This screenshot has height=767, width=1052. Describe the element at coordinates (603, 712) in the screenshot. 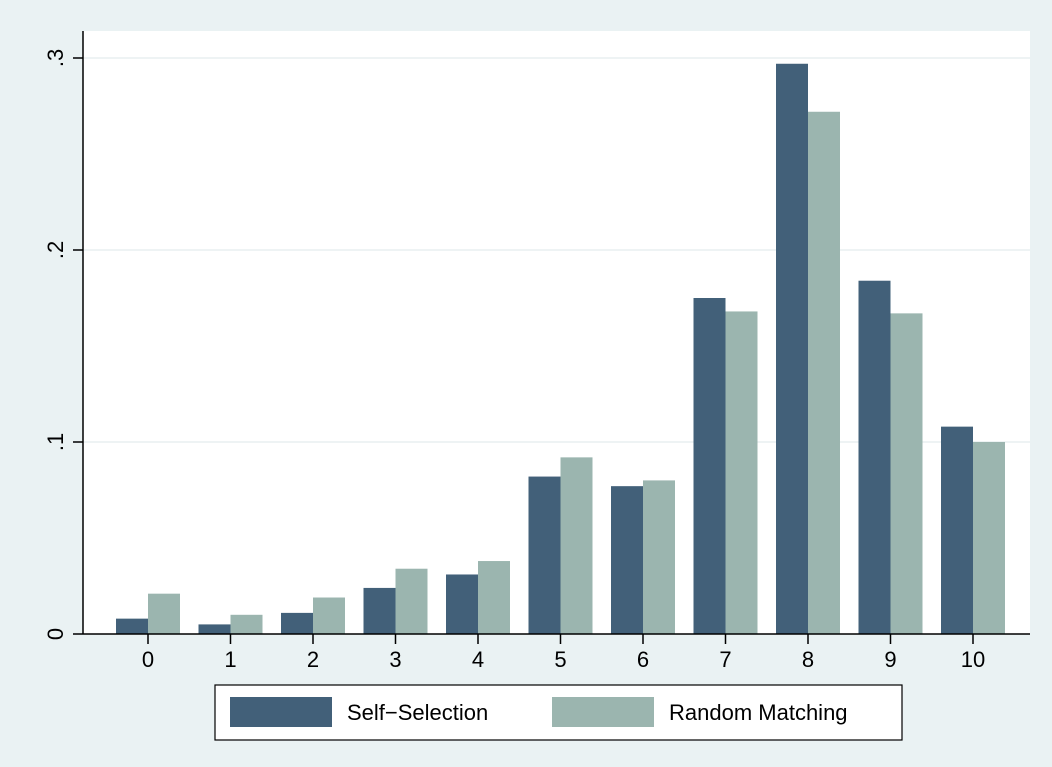

I see `legend-swatch-random-matching` at that location.